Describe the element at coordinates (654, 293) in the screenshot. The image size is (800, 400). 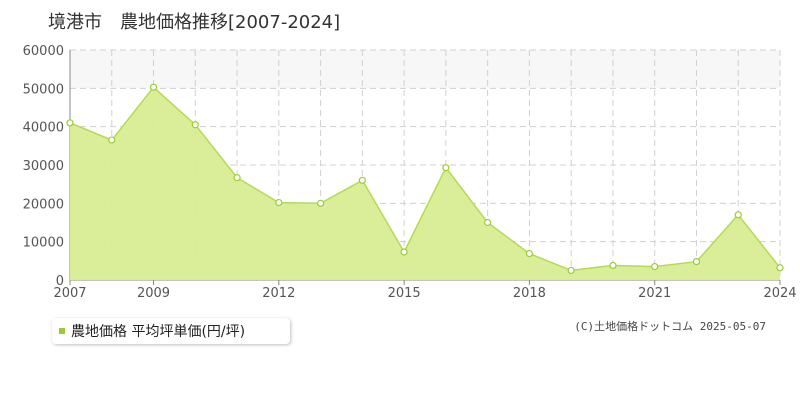
I see `x-tick-label: 2021` at that location.